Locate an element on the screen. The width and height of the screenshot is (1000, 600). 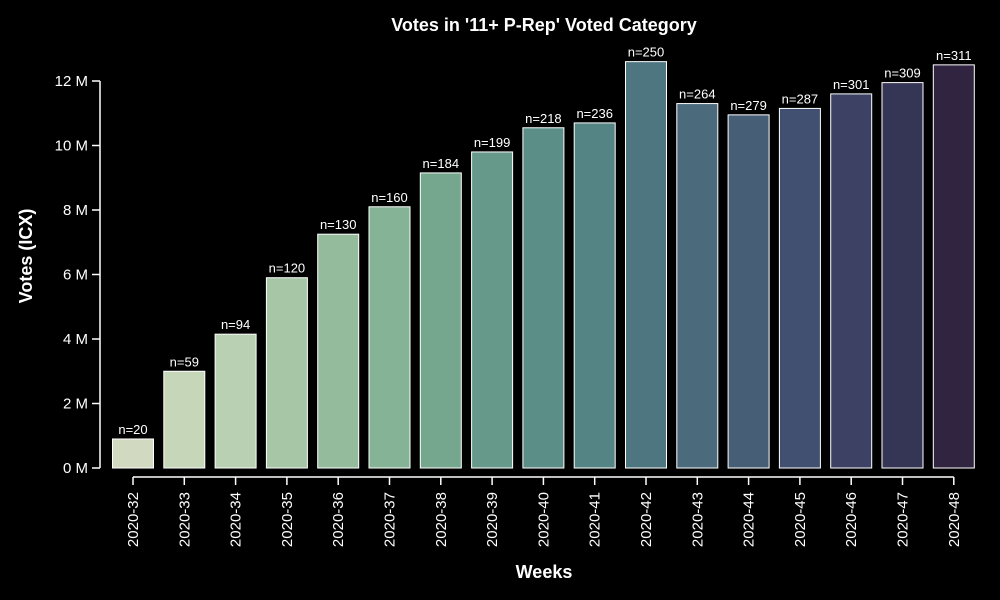
y-axis: 0 M 2 M 4 M 6 M 8 M 10 M 12 M is located at coordinates (78, 275).